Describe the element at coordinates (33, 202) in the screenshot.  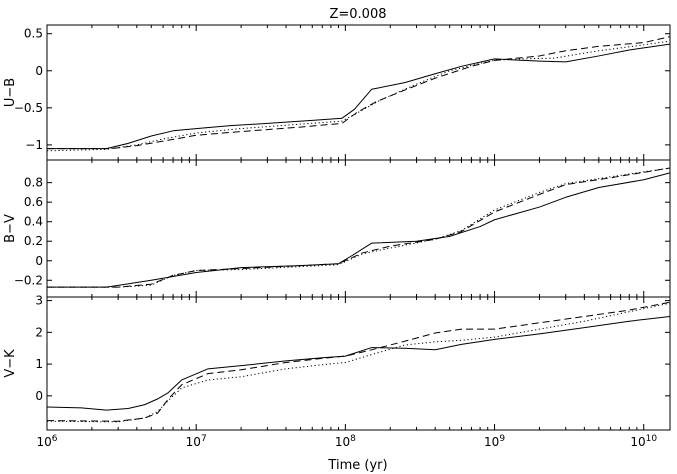
I see `y-tick-label: 0.6` at that location.